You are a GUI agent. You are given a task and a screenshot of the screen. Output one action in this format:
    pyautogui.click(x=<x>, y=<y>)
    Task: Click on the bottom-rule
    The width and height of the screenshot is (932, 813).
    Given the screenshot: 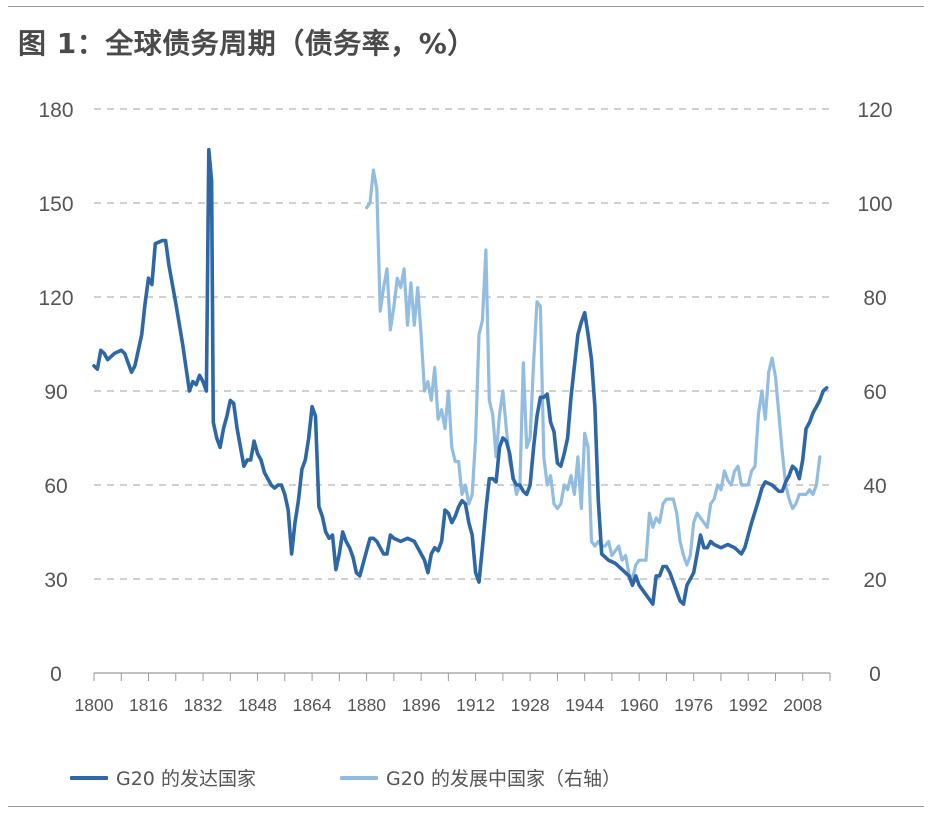 What is the action you would take?
    pyautogui.click(x=466, y=806)
    